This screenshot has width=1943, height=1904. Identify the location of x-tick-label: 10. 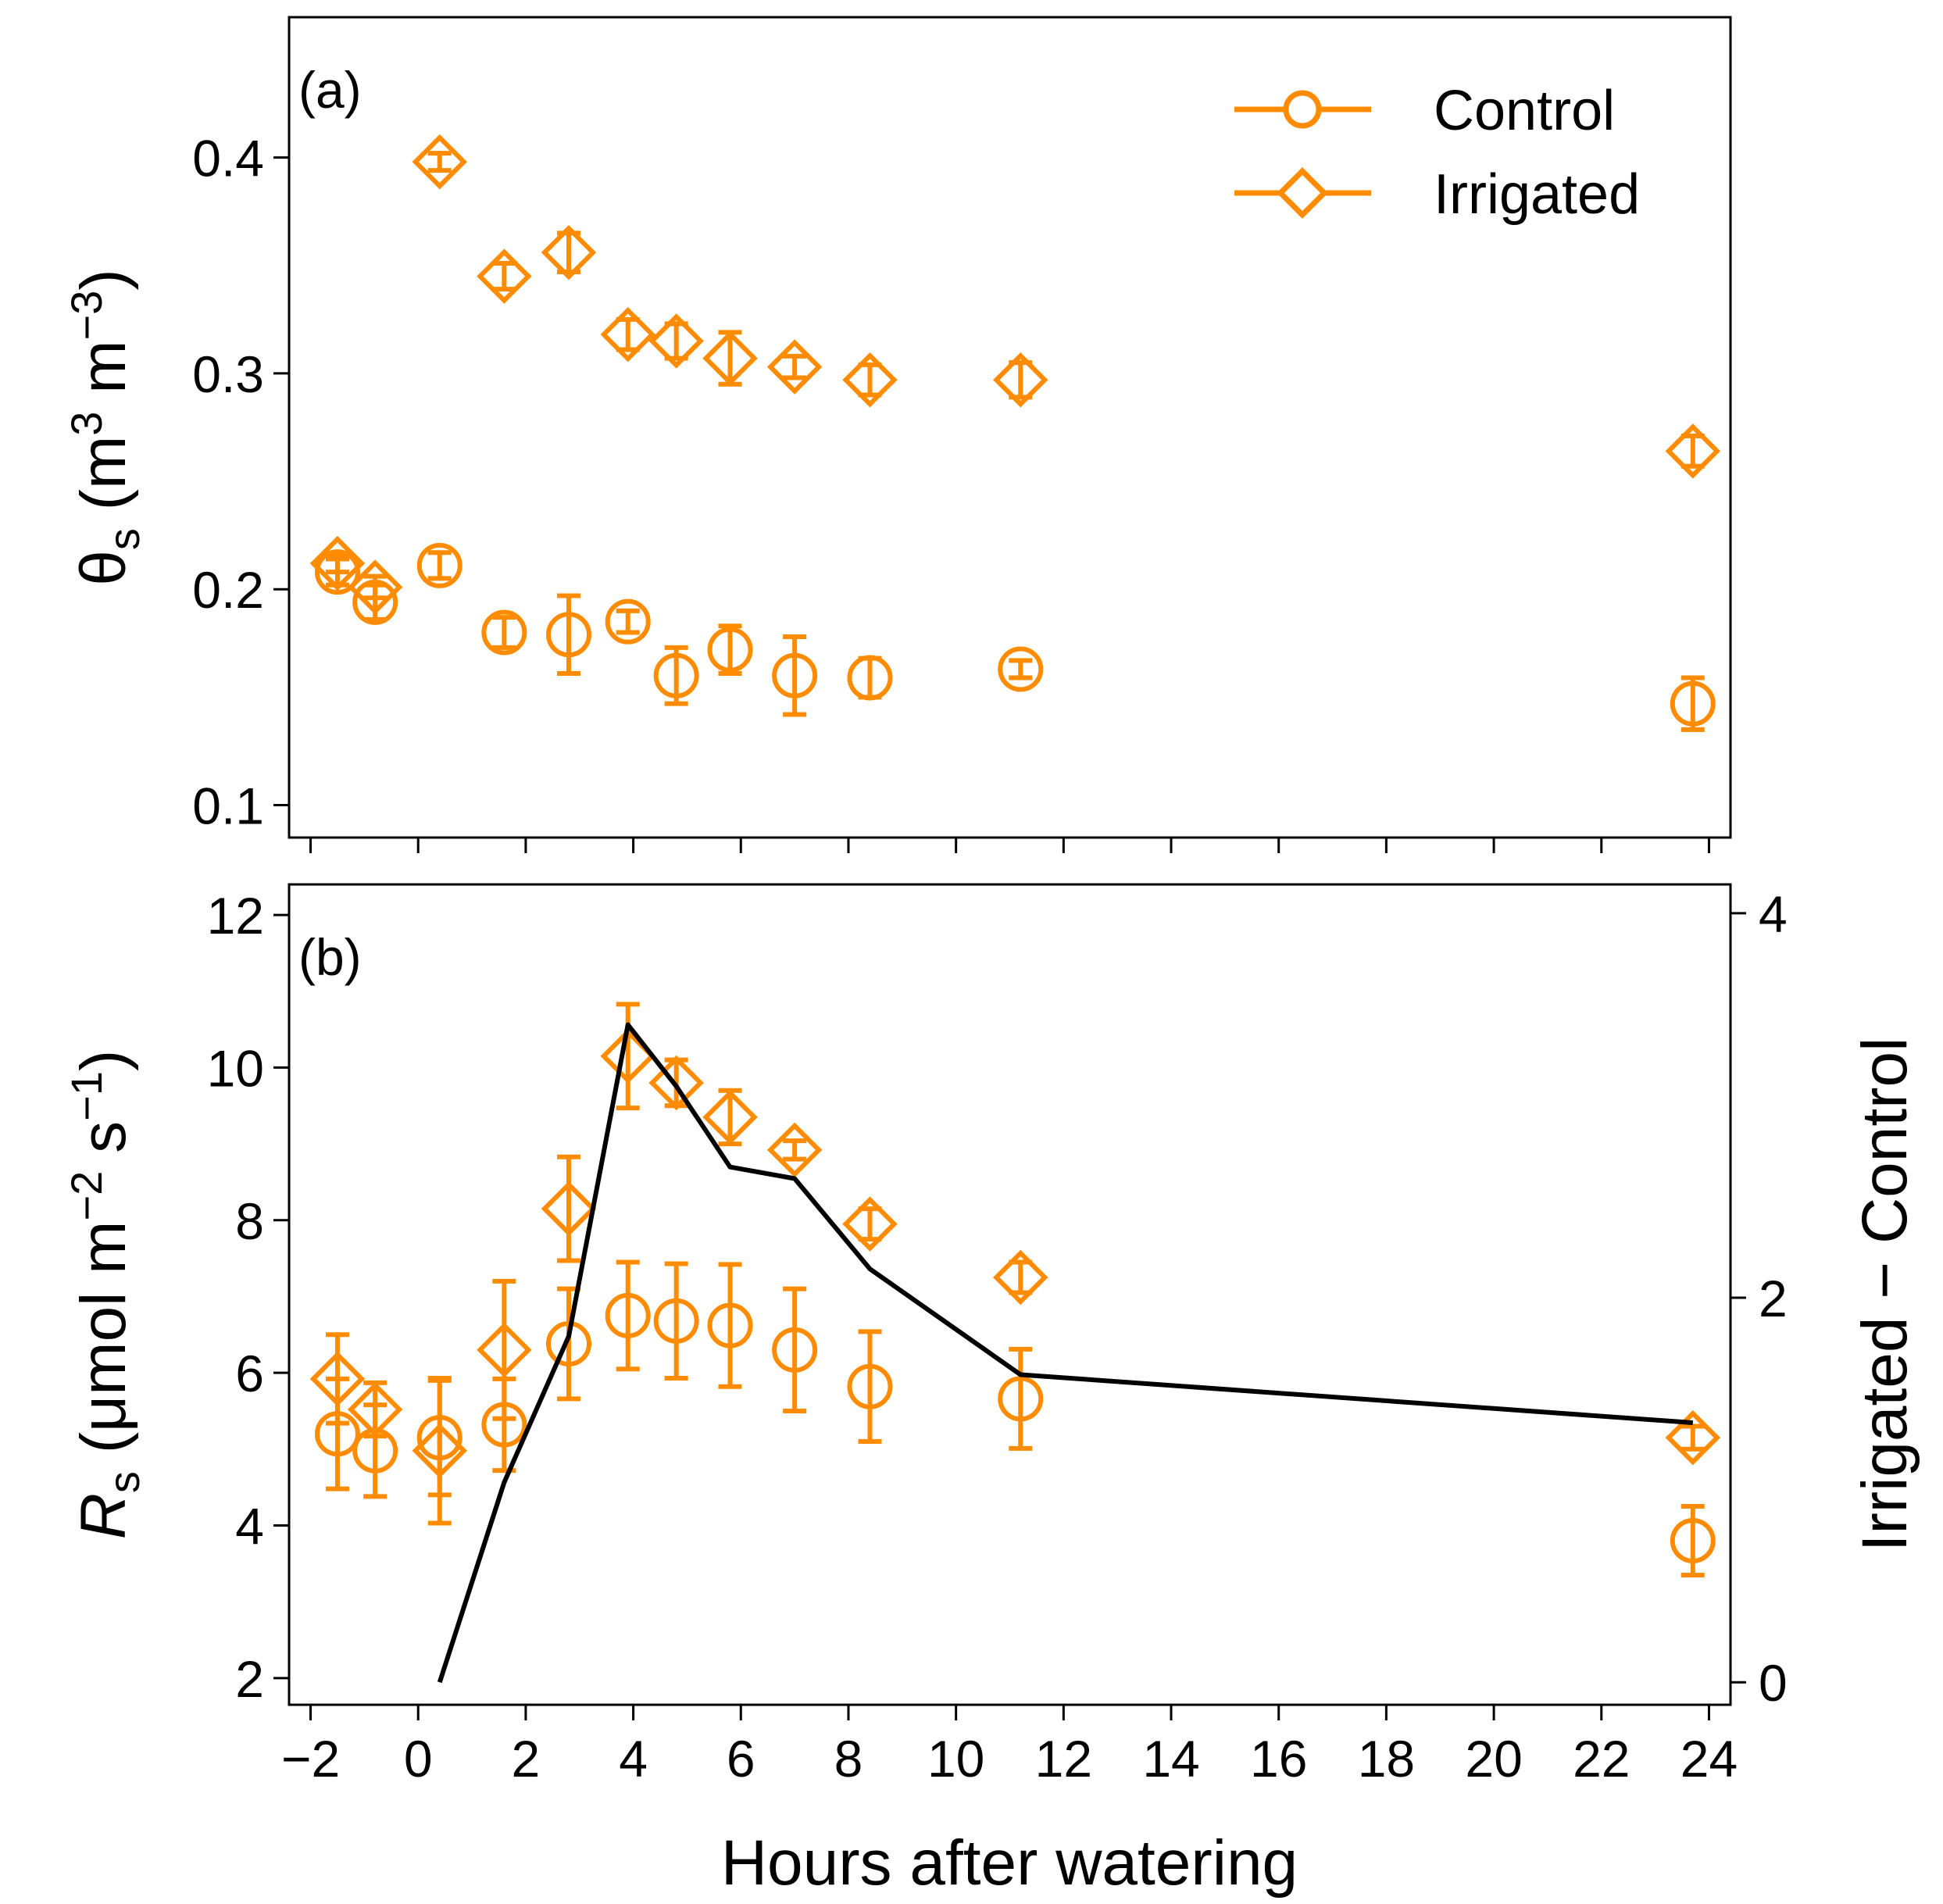
(955, 1759).